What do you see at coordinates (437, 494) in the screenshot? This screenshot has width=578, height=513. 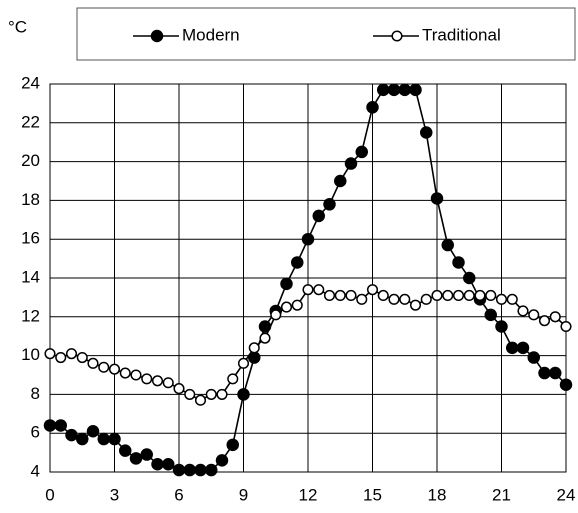 I see `x-tick-label: 18` at bounding box center [437, 494].